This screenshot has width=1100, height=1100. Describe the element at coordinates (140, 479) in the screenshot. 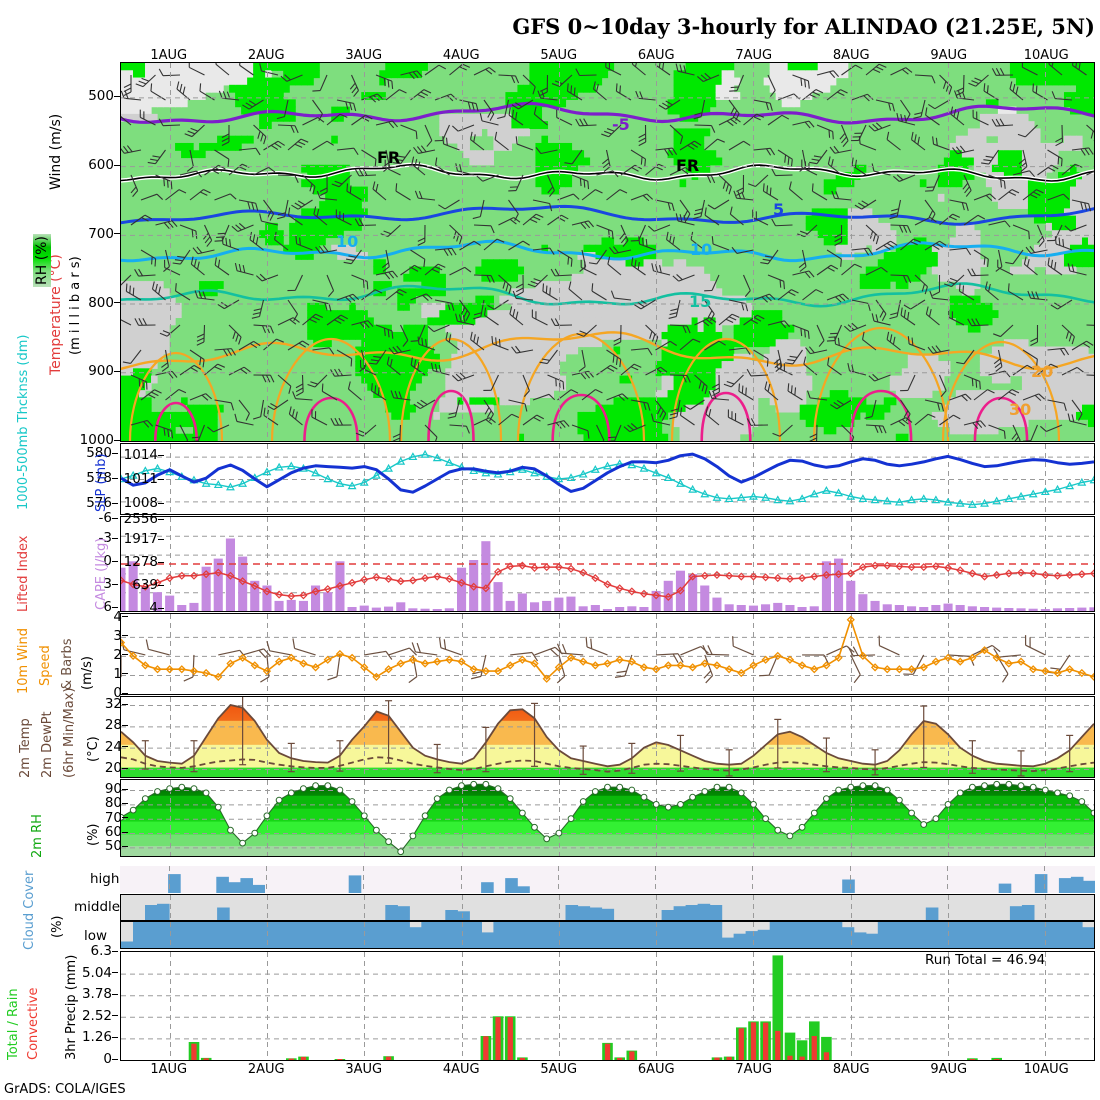

I see `slp-tick-1011: 1011` at that location.